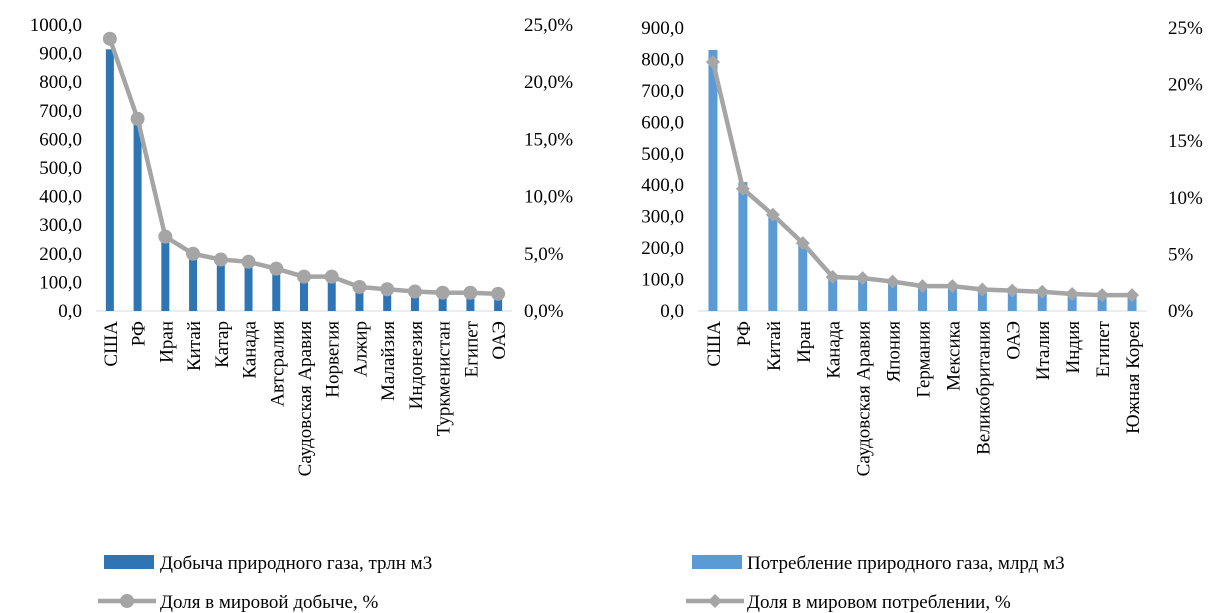  What do you see at coordinates (222, 344) in the screenshot?
I see `x-category-label: Катар` at bounding box center [222, 344].